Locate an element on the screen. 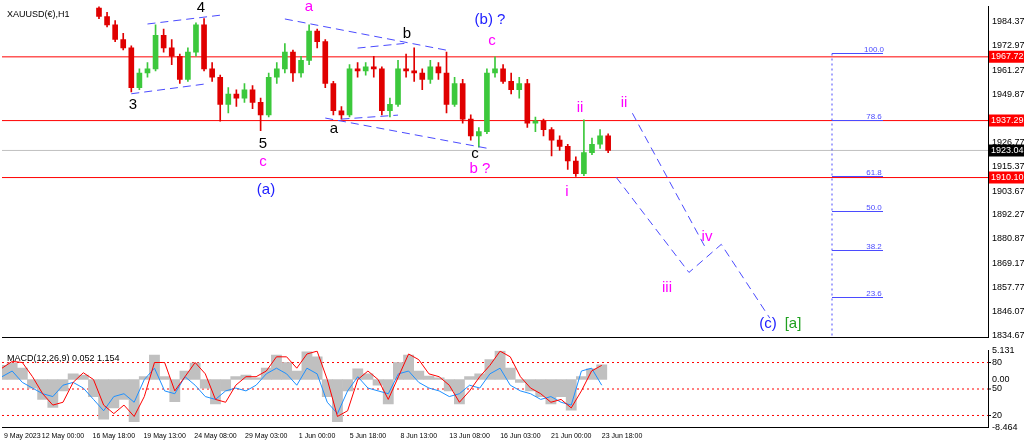 The image size is (1024, 441). y-tick-label: 5.131 is located at coordinates (1003, 349).